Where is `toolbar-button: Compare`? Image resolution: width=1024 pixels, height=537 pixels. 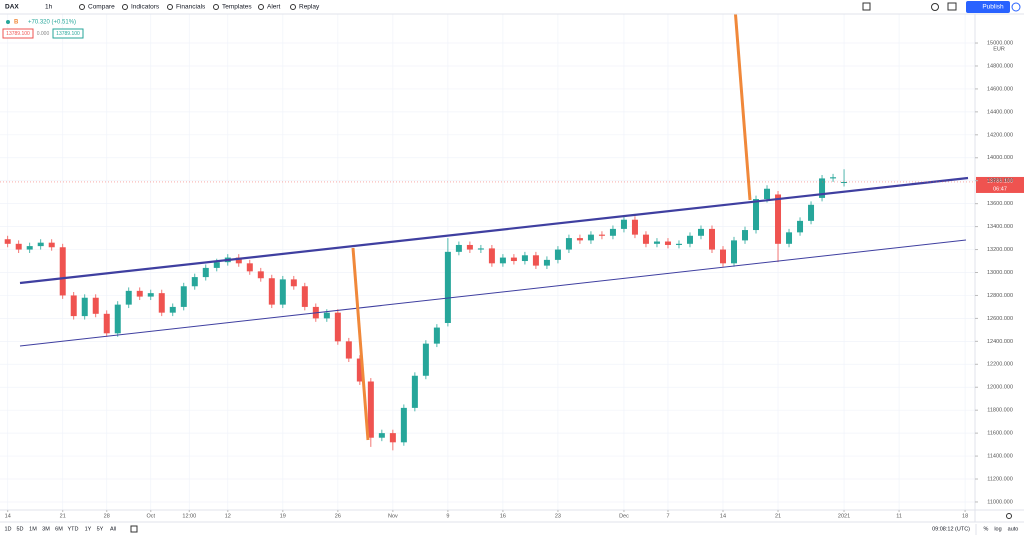
toolbar-button: Compare is located at coordinates (101, 7).